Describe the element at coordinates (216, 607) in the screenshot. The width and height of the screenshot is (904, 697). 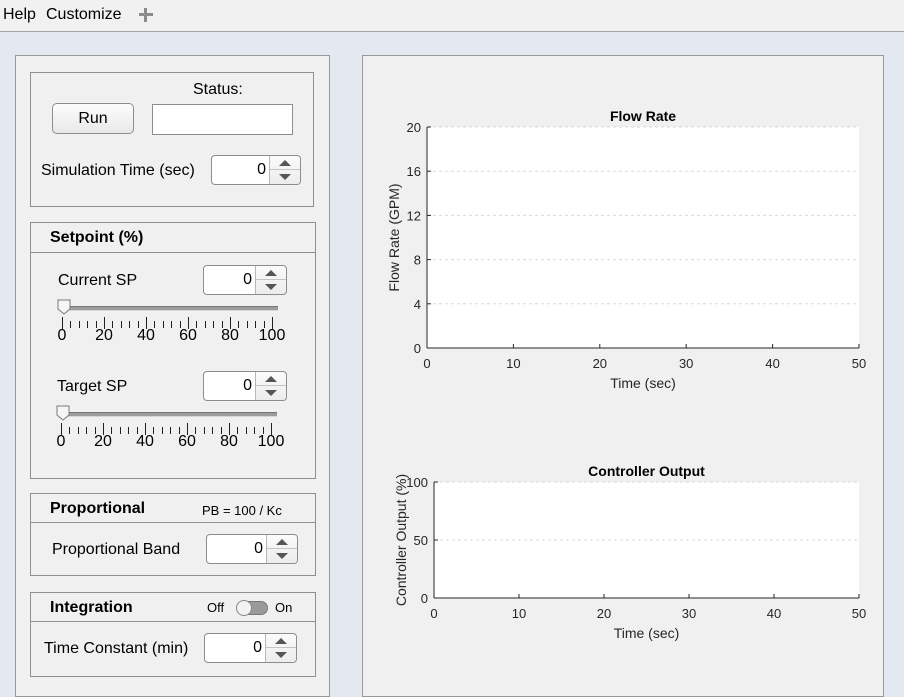
I see `toggle-off-label: Off` at that location.